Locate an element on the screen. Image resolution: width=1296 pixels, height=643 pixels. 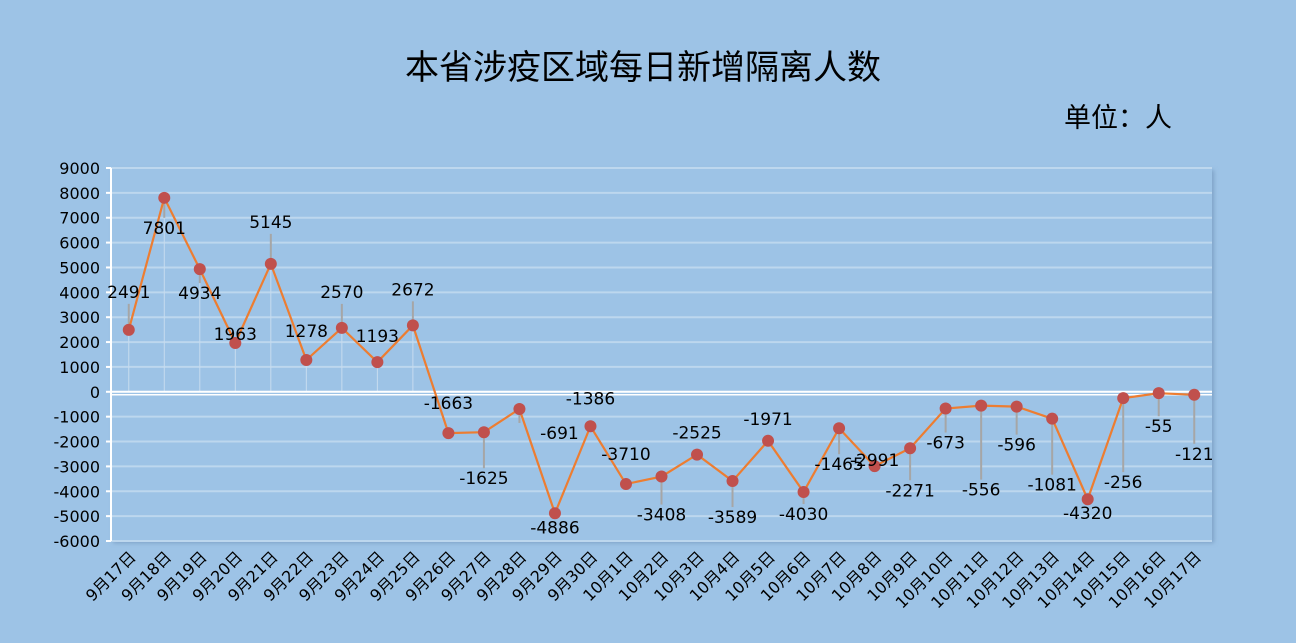
y-tick-label: 9000 is located at coordinates (79, 168).